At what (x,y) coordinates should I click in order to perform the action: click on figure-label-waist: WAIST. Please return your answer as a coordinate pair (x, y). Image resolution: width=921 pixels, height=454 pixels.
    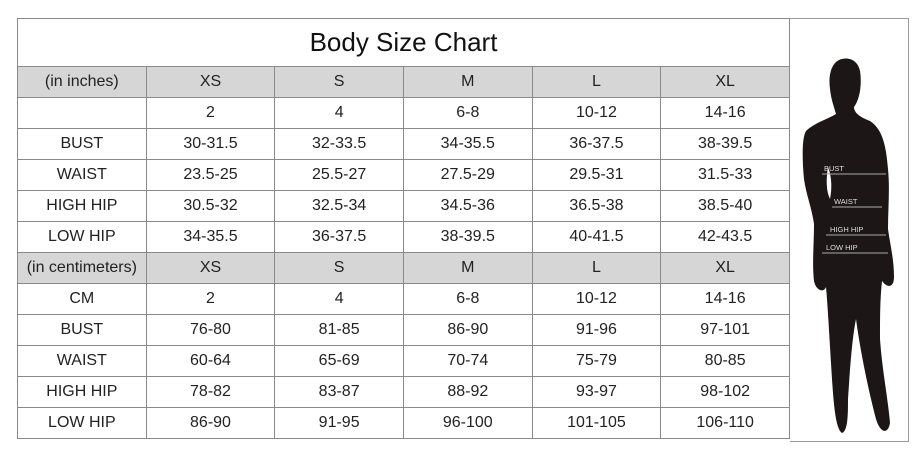
    Looking at the image, I should click on (846, 201).